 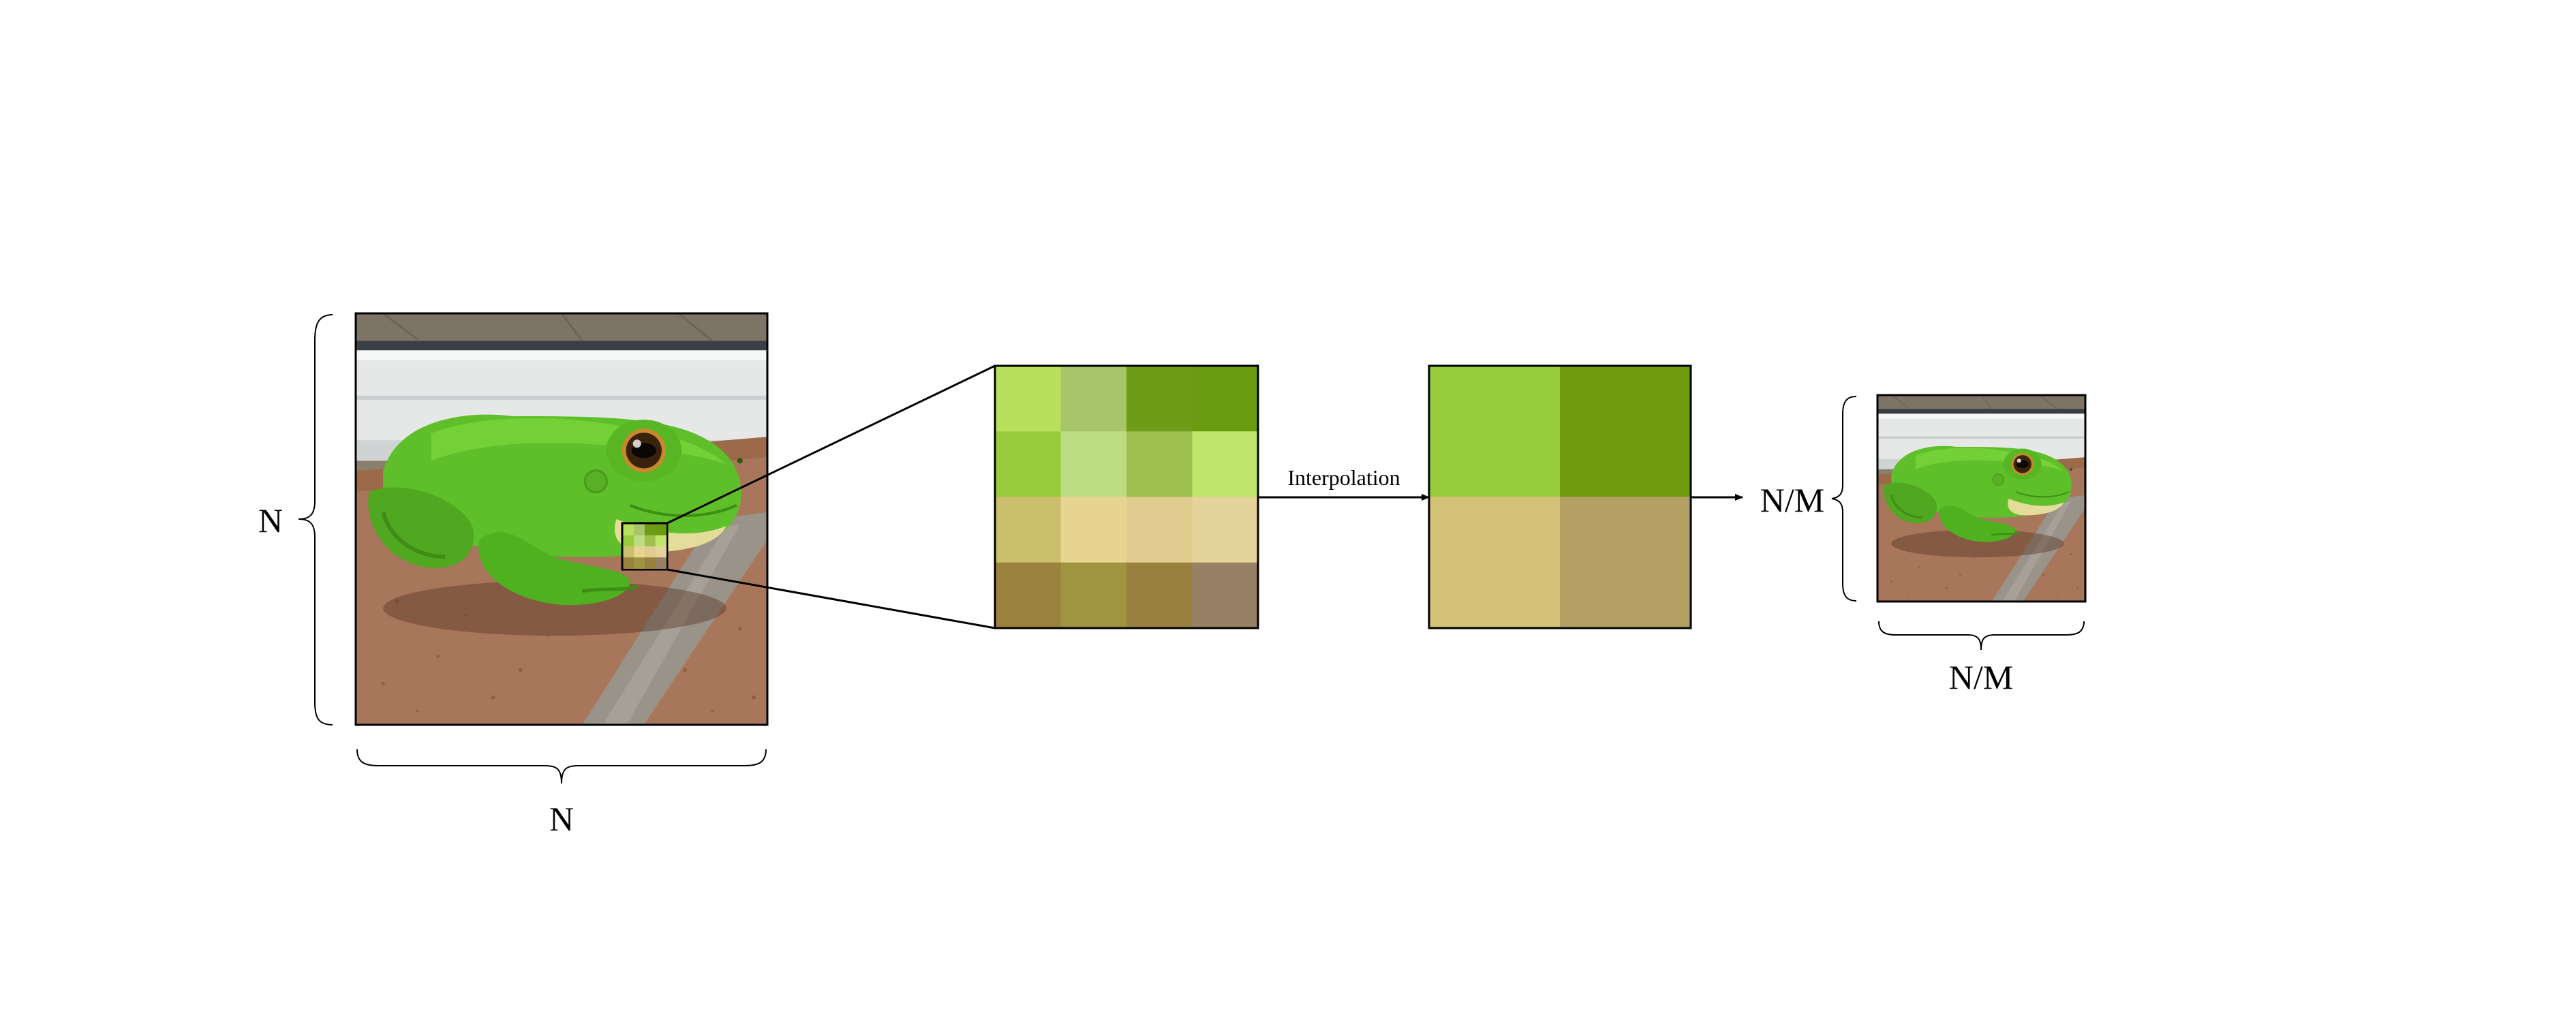 What do you see at coordinates (1981, 677) in the screenshot?
I see `downsampled-width-label: N/M` at bounding box center [1981, 677].